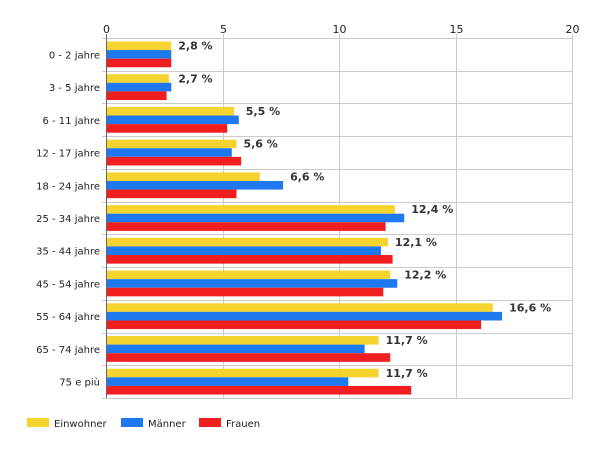 The image size is (600, 450). What do you see at coordinates (74, 88) in the screenshot?
I see `category-label: 3 - 5 jahre` at bounding box center [74, 88].